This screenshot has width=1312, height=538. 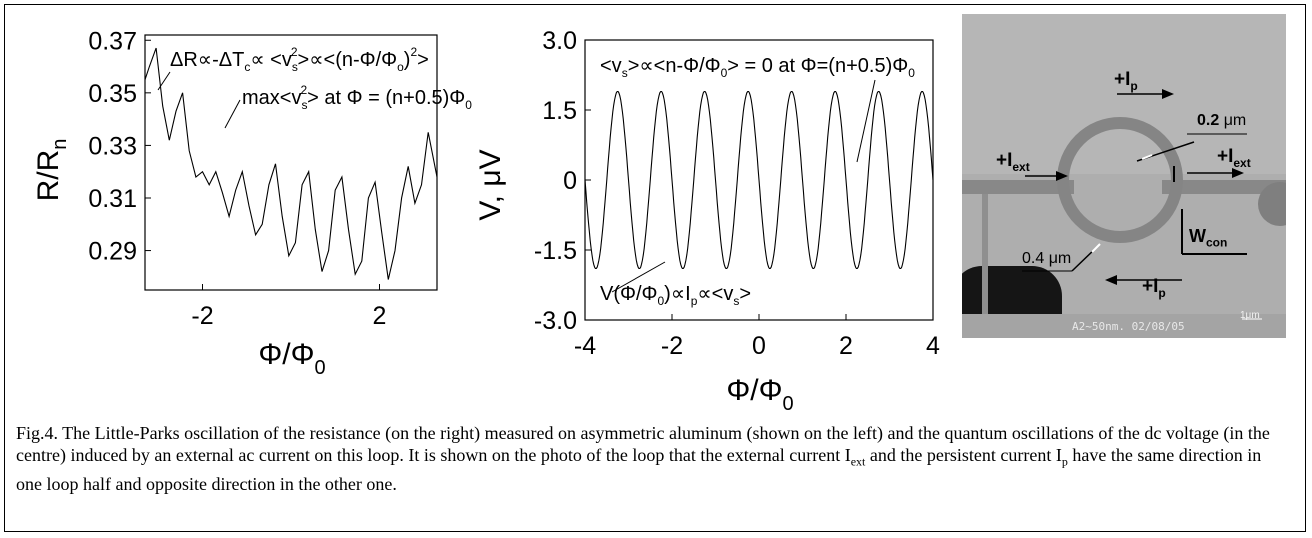 What do you see at coordinates (112, 146) in the screenshot?
I see `c1-y-tick-label: 0.33` at bounding box center [112, 146].